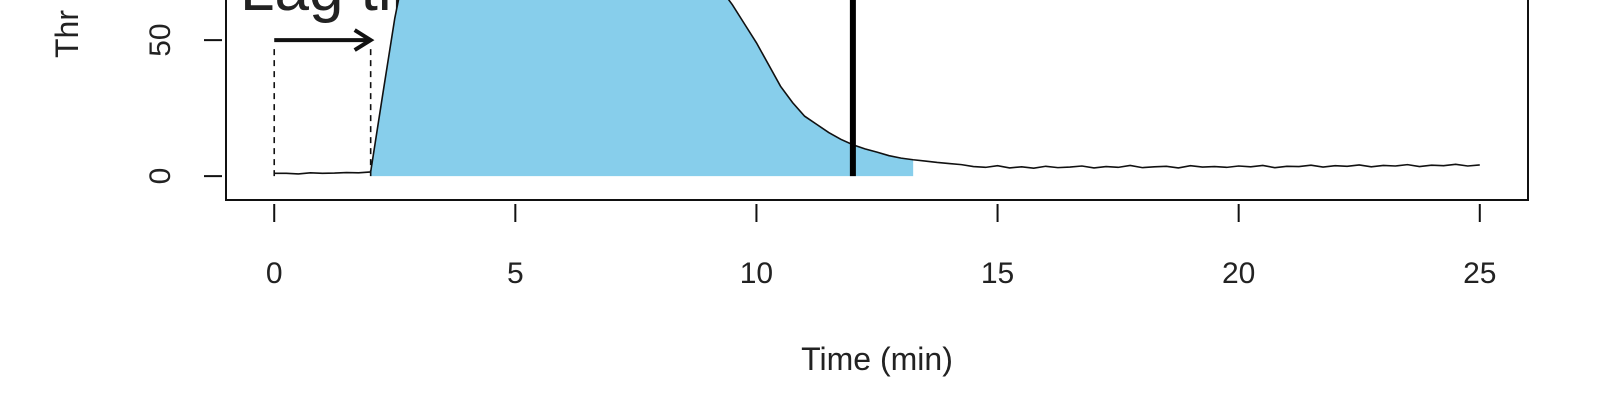  Describe the element at coordinates (756, 273) in the screenshot. I see `x-tick-label: 10` at that location.